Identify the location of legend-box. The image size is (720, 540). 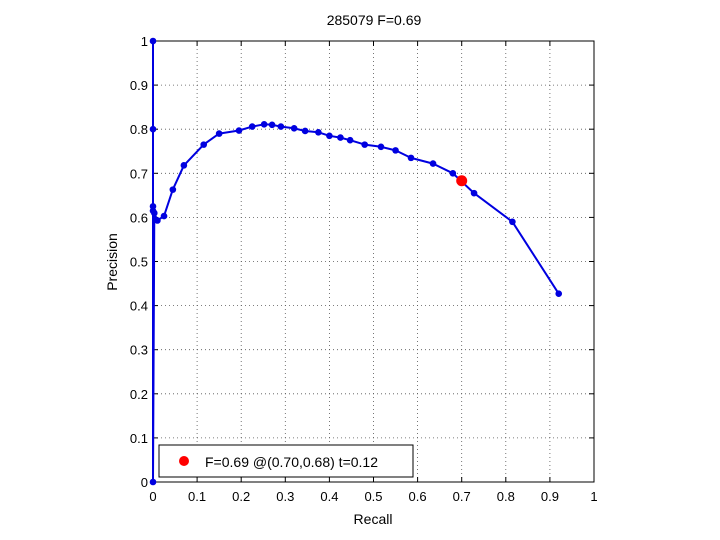
(286, 461).